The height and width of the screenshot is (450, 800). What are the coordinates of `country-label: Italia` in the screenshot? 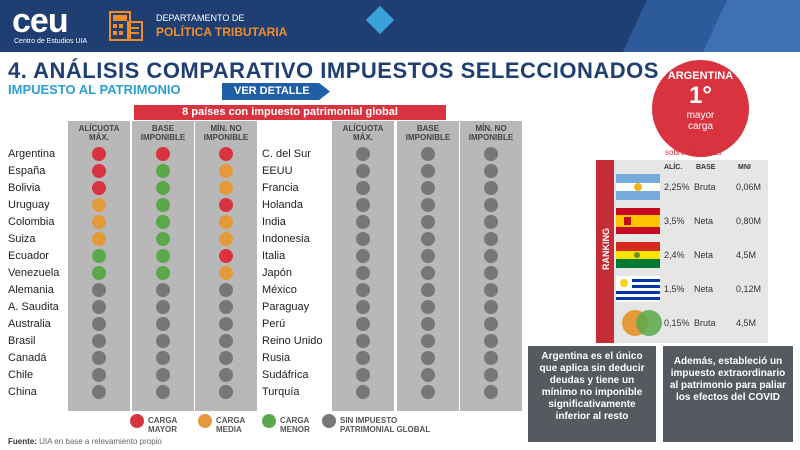 It's located at (274, 256).